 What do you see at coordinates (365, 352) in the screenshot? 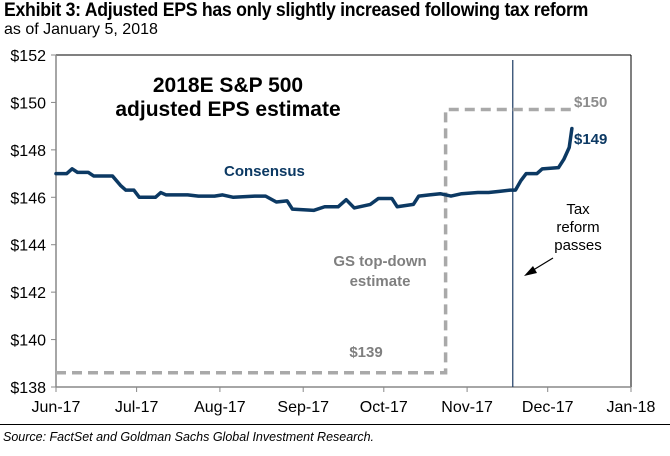
I see `gs-start-value-label: $139` at bounding box center [365, 352].